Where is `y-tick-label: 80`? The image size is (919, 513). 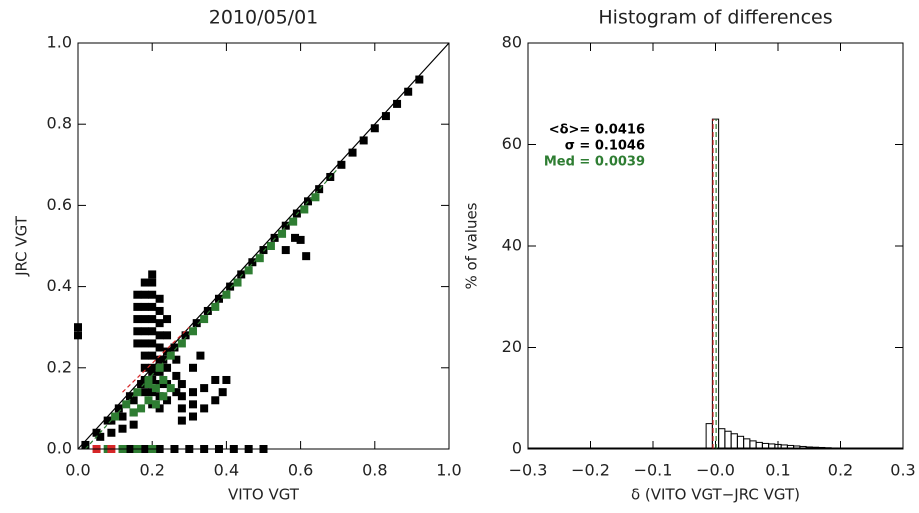
y-tick-label: 80 is located at coordinates (512, 42).